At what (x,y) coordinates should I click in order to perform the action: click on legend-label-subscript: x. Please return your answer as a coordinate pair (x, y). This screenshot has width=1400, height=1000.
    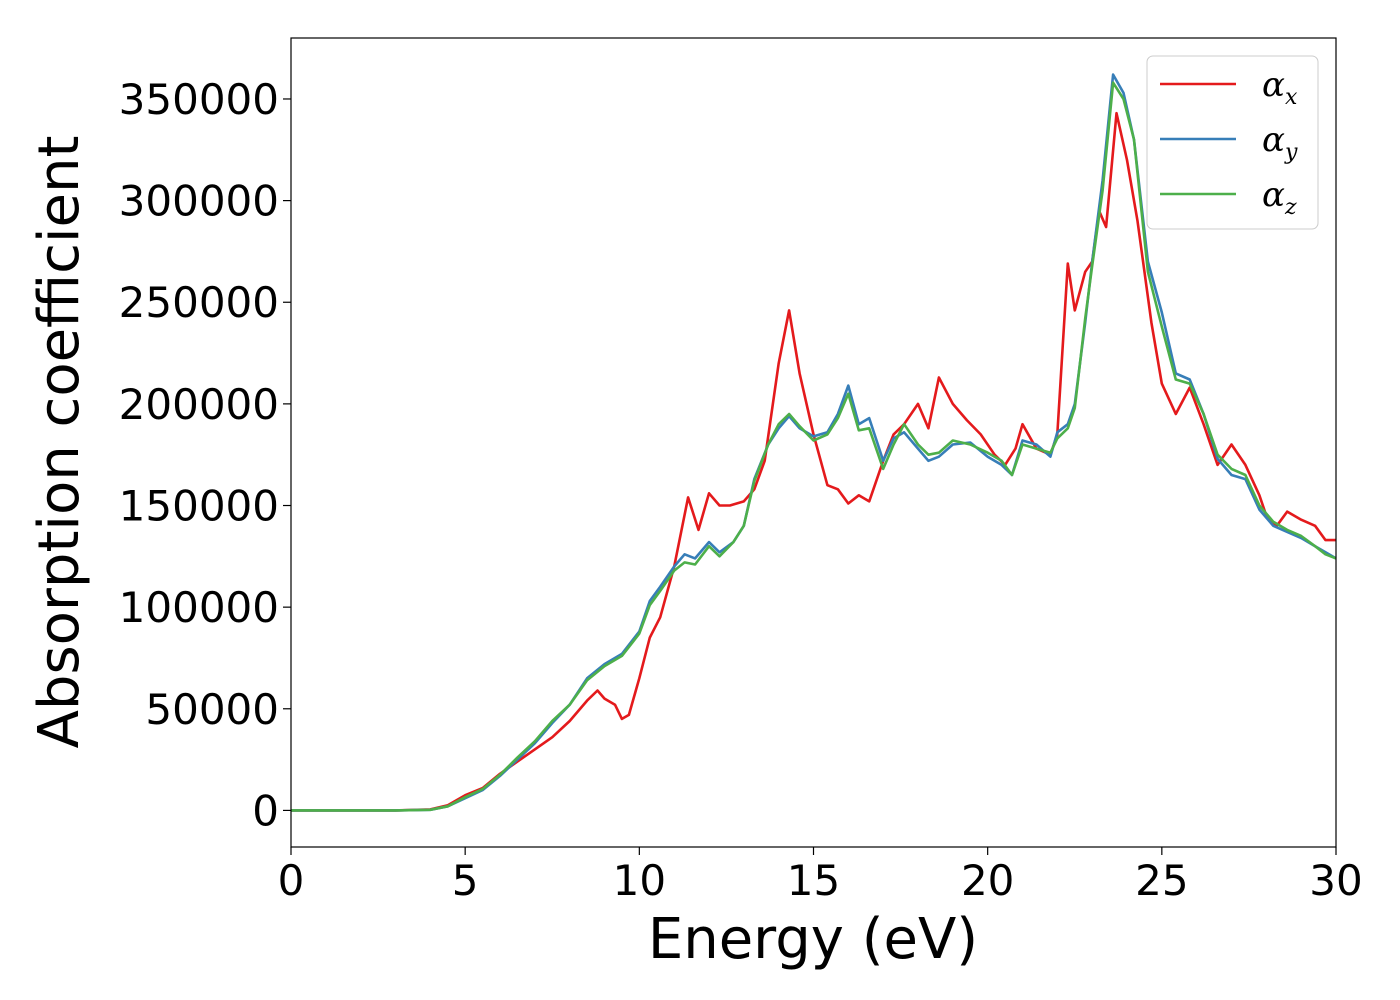
    Looking at the image, I should click on (1291, 97).